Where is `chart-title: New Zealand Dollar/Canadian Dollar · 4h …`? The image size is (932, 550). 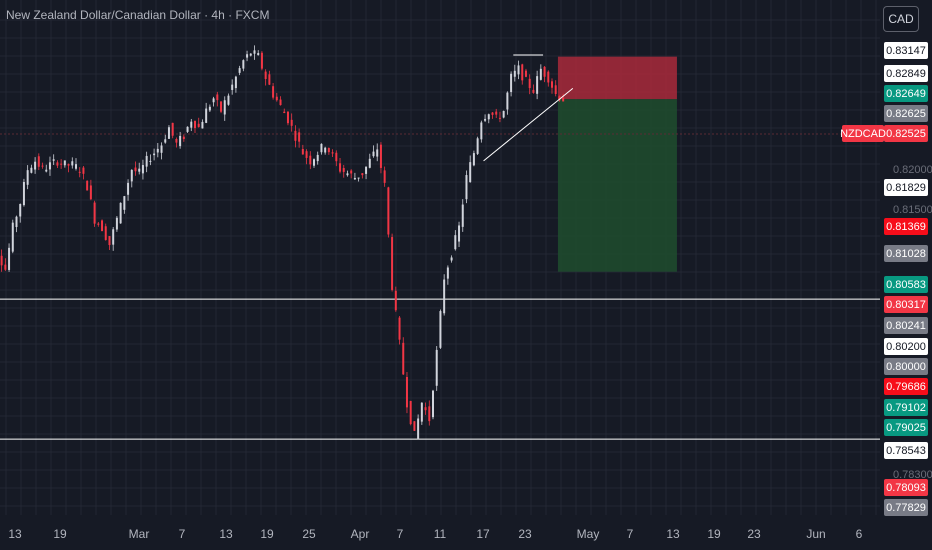
chart-title: New Zealand Dollar/Canadian Dollar · 4h … is located at coordinates (138, 15).